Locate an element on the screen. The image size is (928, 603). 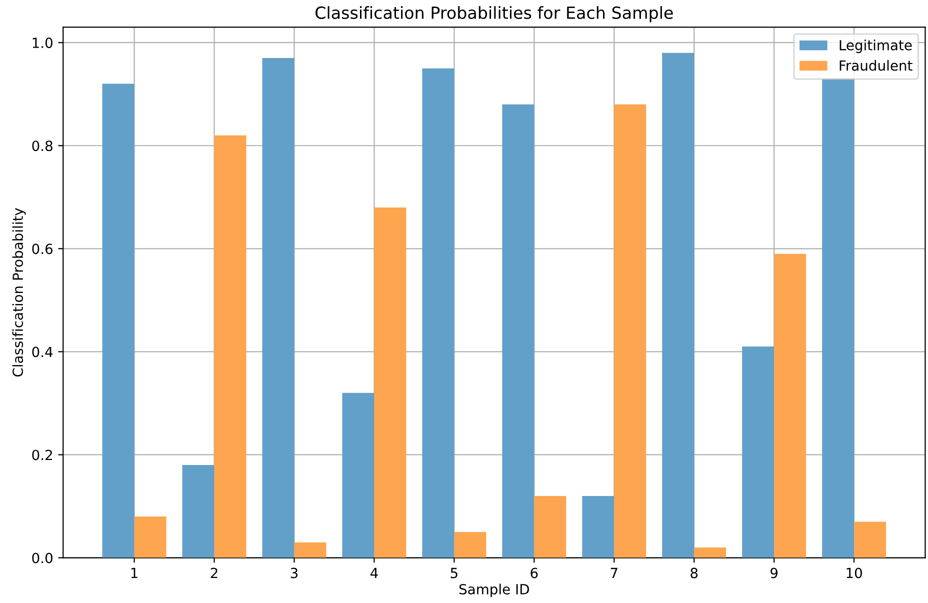
legend-label: Legitimate is located at coordinates (876, 47).